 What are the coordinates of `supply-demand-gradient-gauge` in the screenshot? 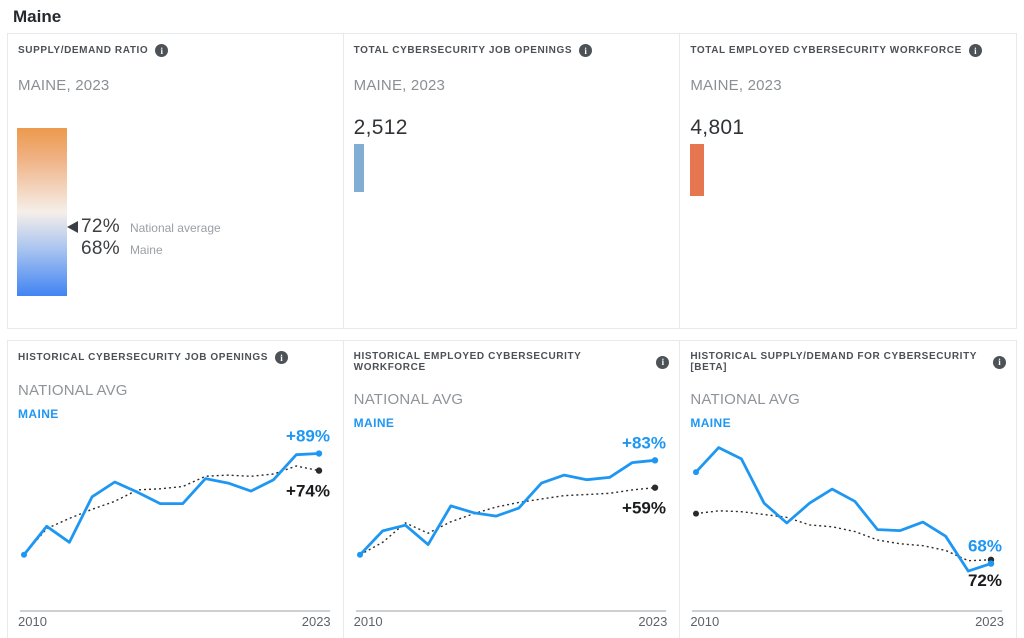 It's located at (42, 212).